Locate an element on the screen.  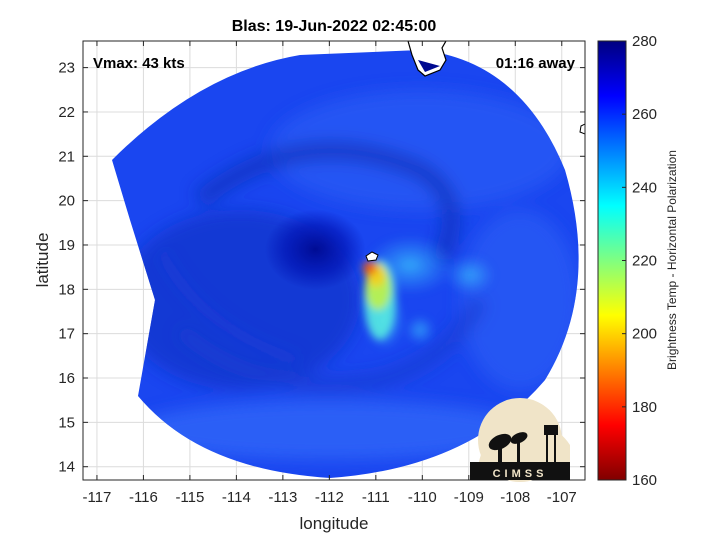
colorbar-ticks: 160 180 200 220 240 260 280 is located at coordinates (639, 261).